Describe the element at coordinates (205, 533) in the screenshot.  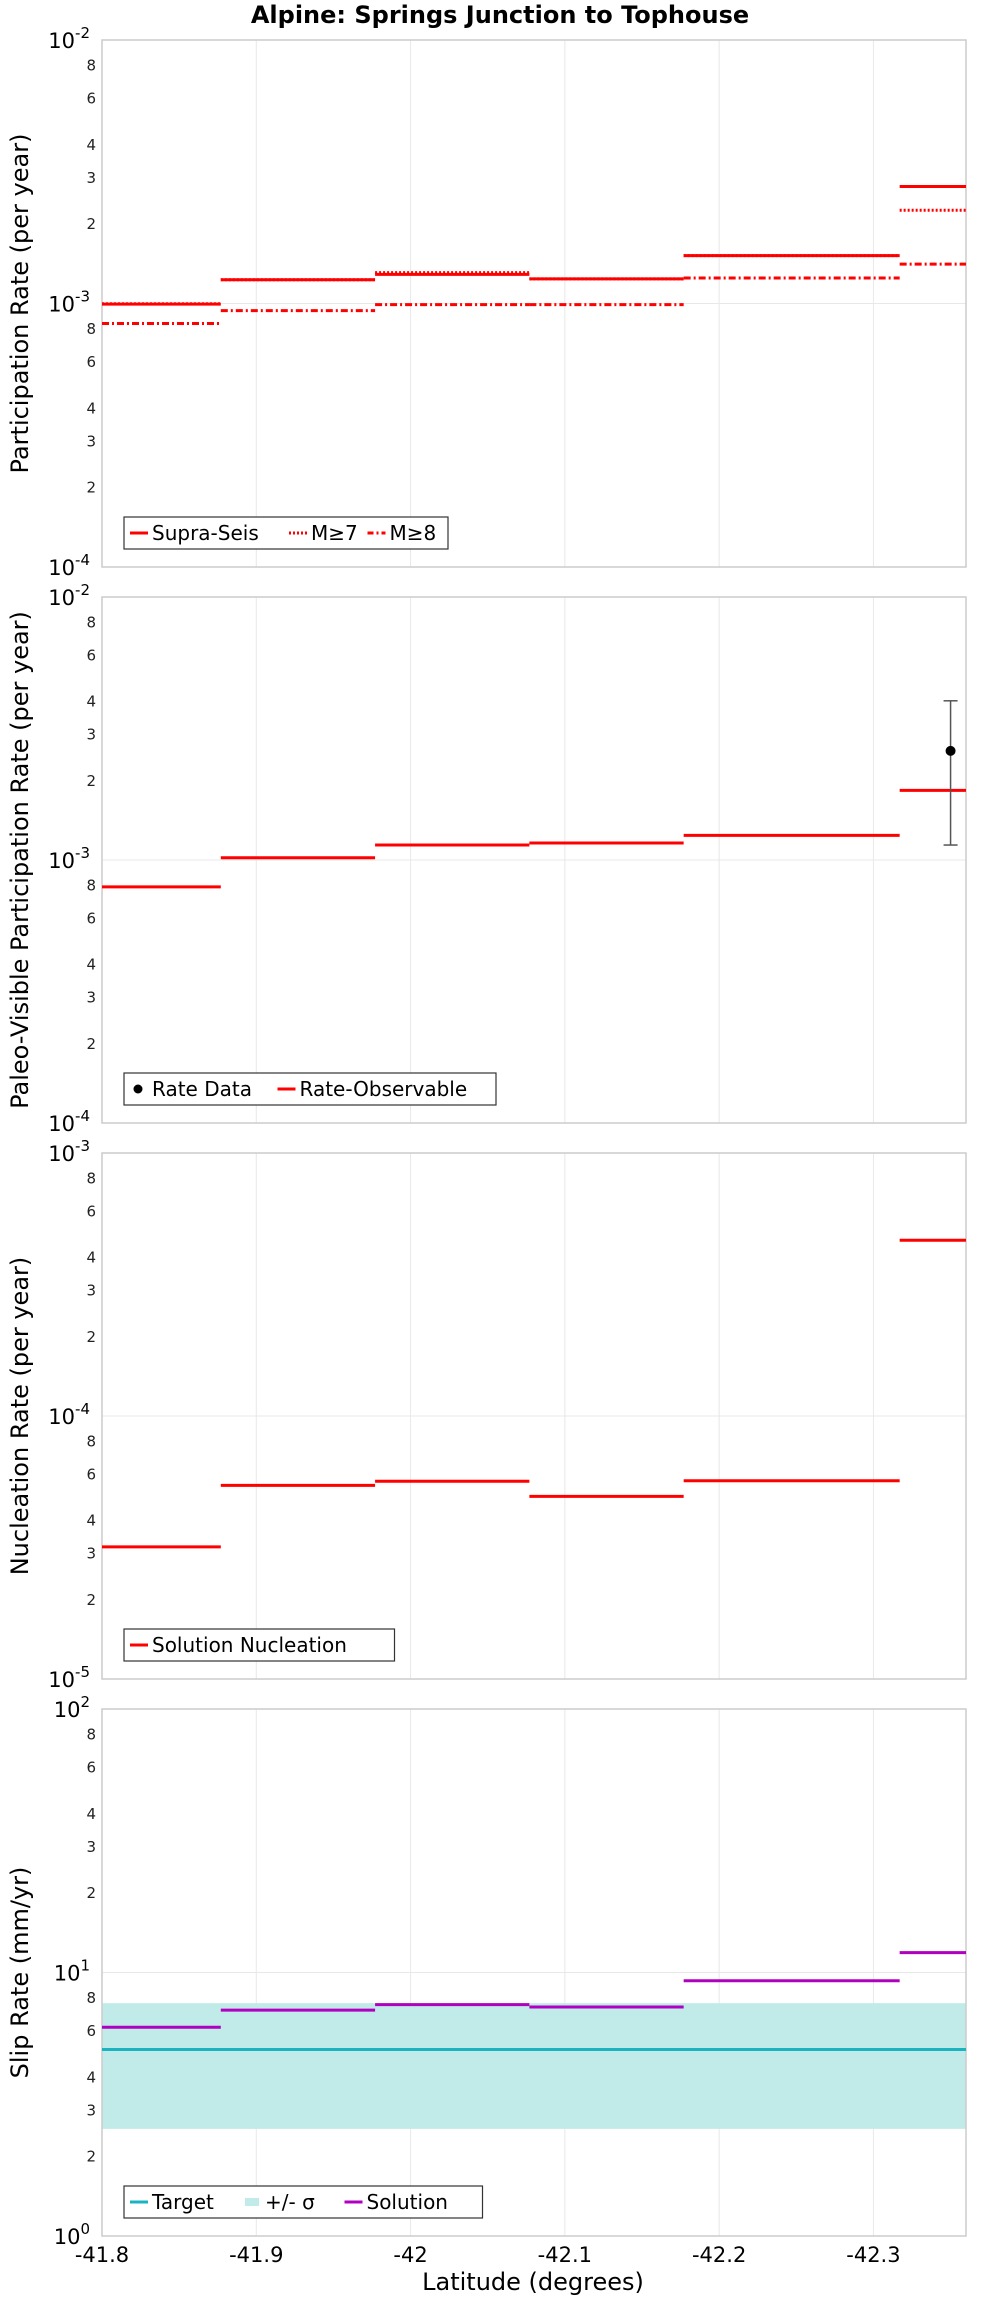
I see `legend-label: Supra-Seis` at that location.